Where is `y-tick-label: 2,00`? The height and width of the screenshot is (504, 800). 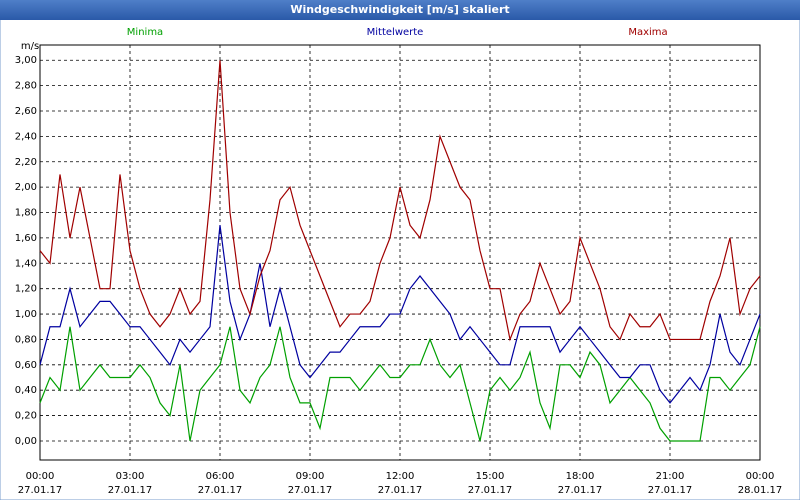
y-tick-label: 2,00 is located at coordinates (26, 187).